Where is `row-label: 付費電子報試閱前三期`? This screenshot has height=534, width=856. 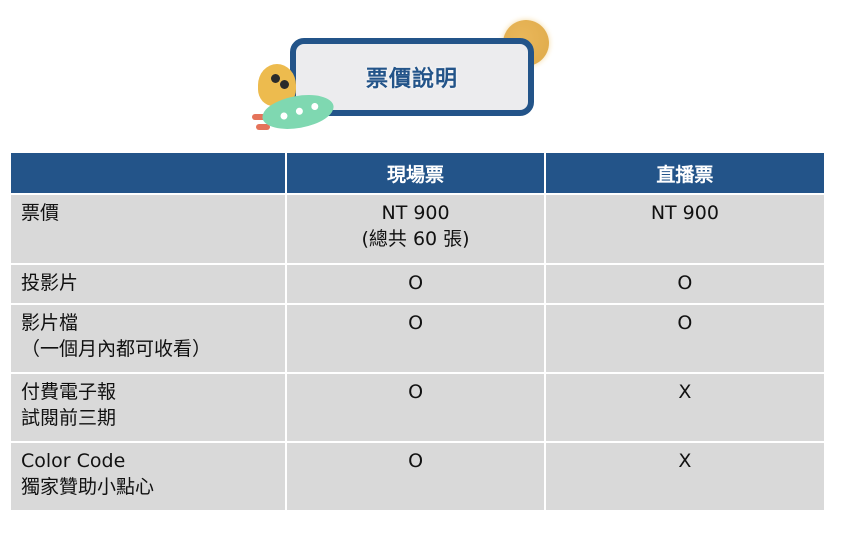
row-label: 付費電子報試閱前三期 is located at coordinates (148, 407).